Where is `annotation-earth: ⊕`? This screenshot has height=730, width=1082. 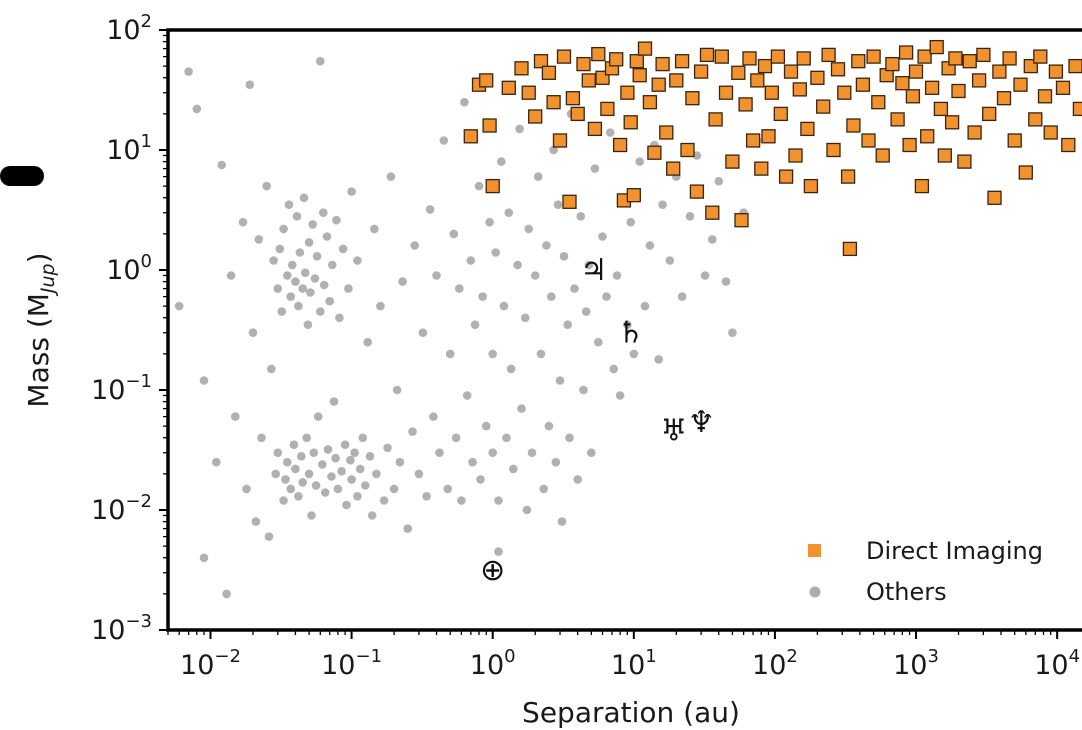 annotation-earth: ⊕ is located at coordinates (492, 570).